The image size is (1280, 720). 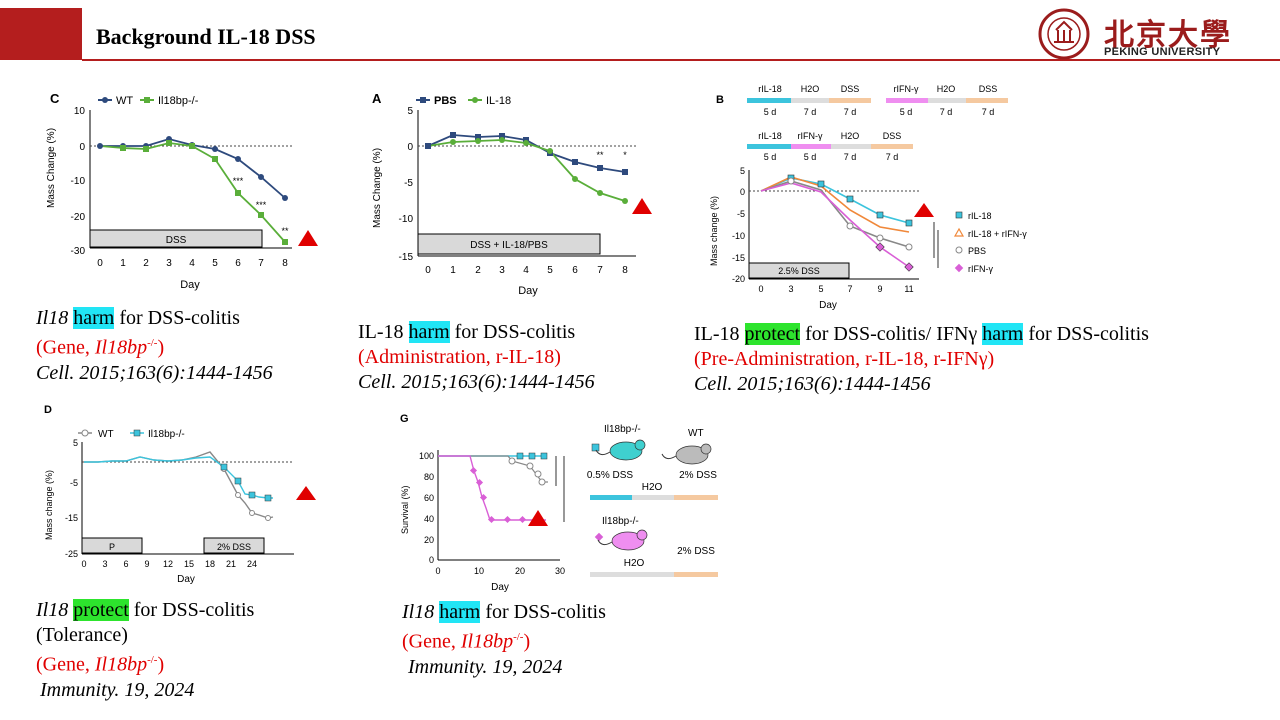 What do you see at coordinates (908, 289) in the screenshot?
I see `svg-text: 11` at bounding box center [908, 289].